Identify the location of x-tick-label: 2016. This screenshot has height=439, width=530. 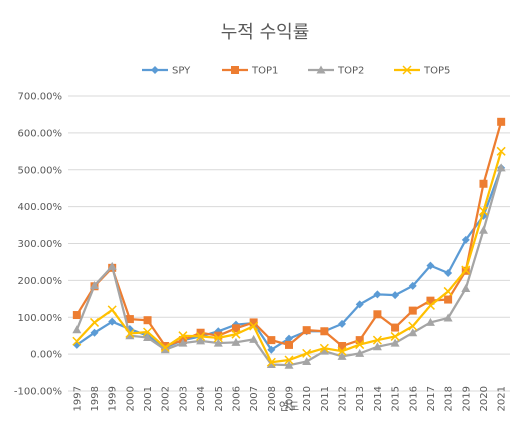
(413, 398).